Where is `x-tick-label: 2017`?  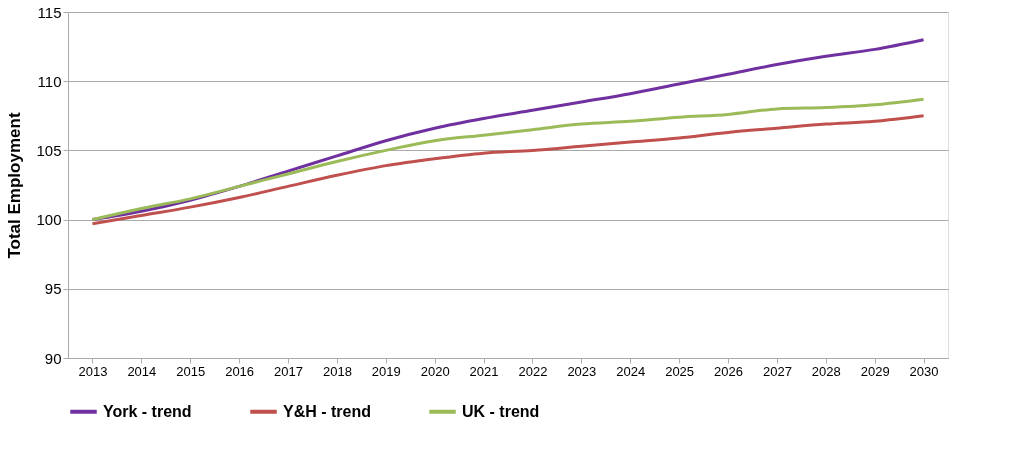
x-tick-label: 2017 is located at coordinates (288, 371).